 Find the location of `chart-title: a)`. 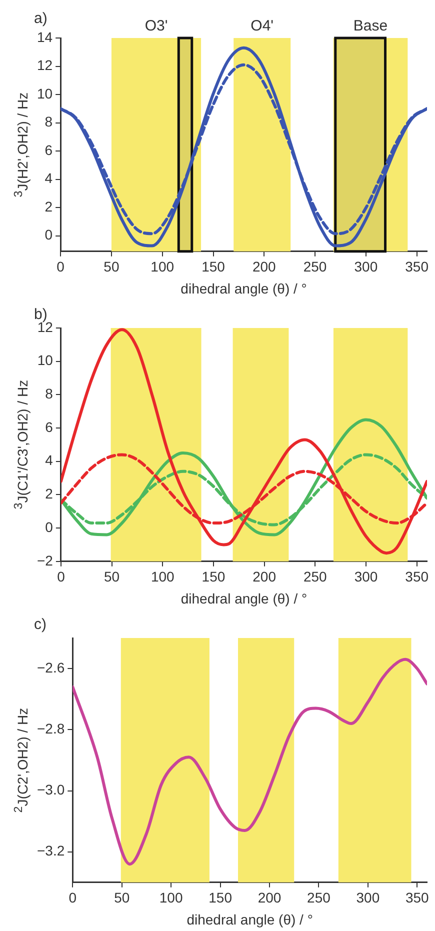

chart-title: a) is located at coordinates (41, 19).